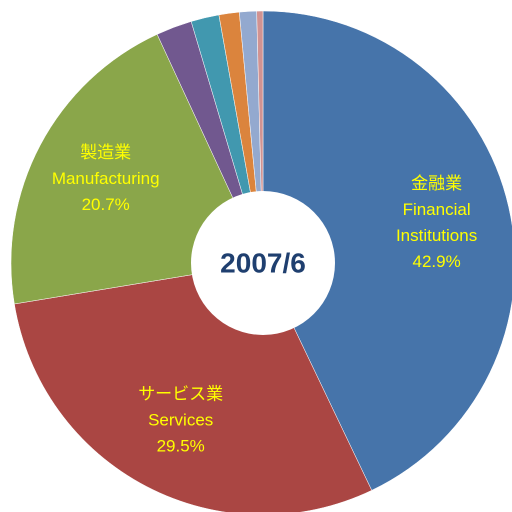 This screenshot has height=512, width=512. What do you see at coordinates (106, 178) in the screenshot?
I see `slice-label: Manufacturing` at bounding box center [106, 178].